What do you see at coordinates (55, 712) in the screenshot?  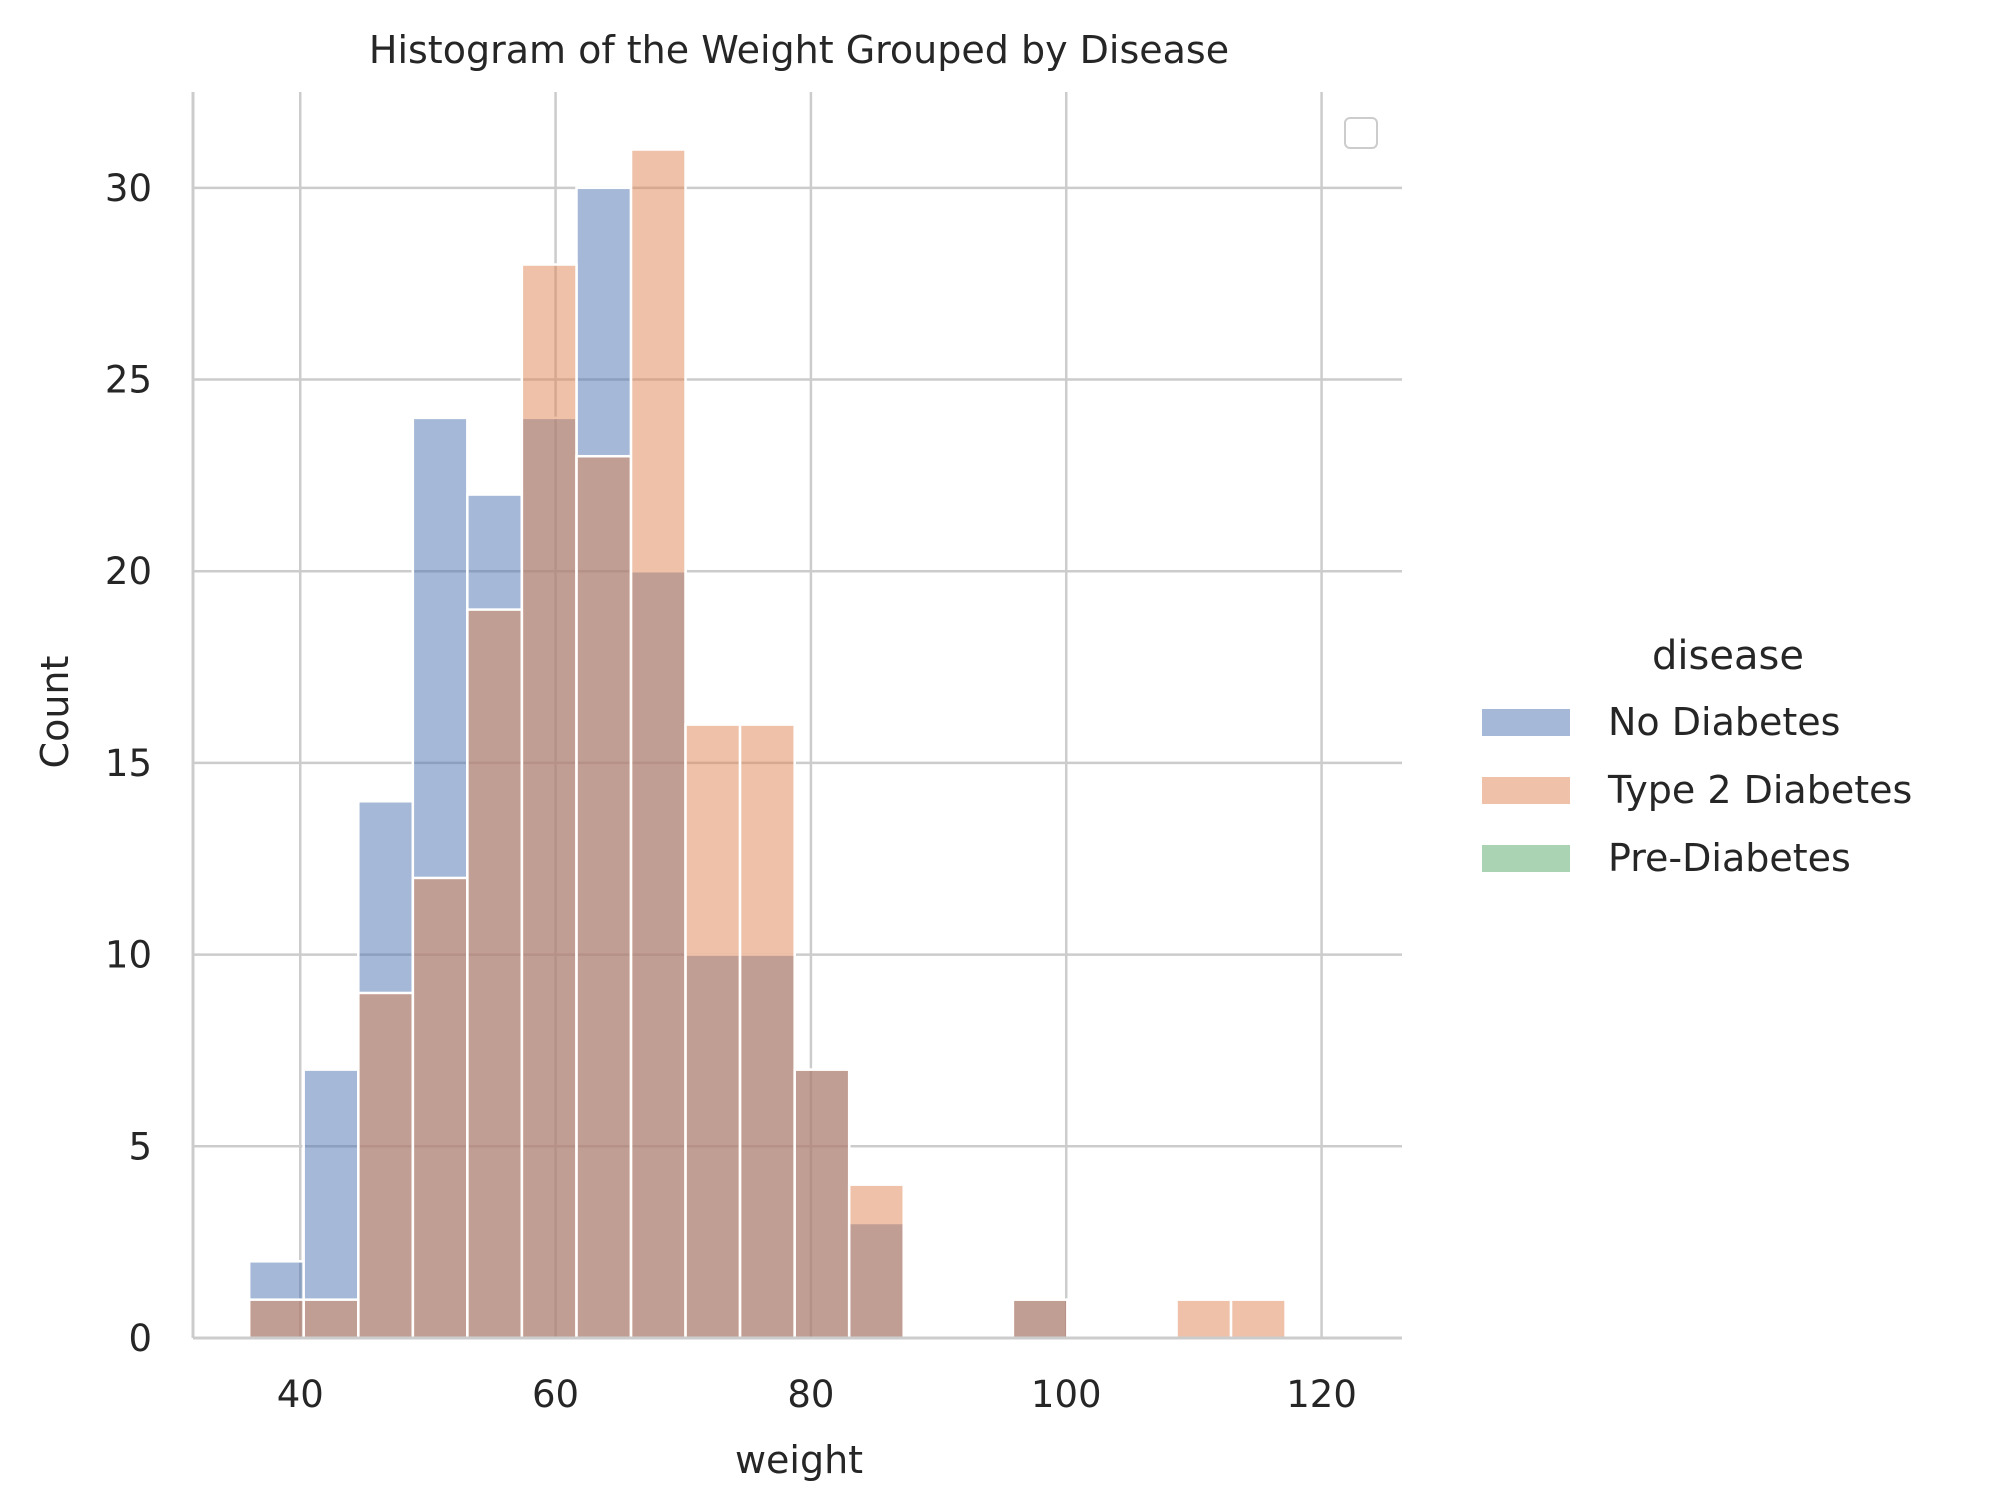 I see `y-axis-label: Count` at bounding box center [55, 712].